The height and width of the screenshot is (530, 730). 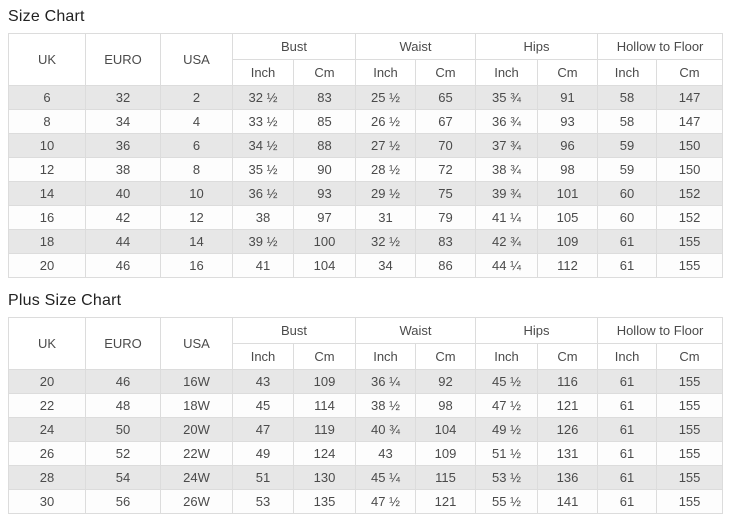 I want to click on table-cell: 36 ½, so click(x=263, y=193).